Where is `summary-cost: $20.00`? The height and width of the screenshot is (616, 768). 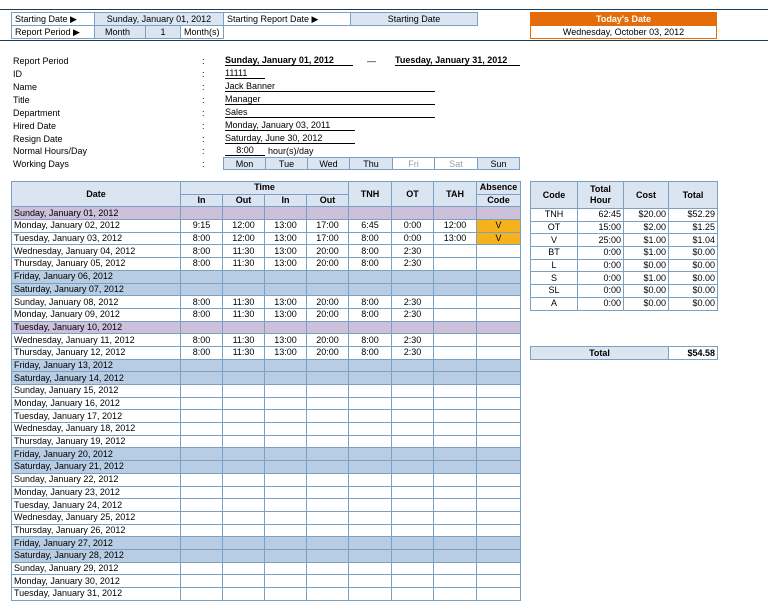 summary-cost: $20.00 is located at coordinates (646, 215).